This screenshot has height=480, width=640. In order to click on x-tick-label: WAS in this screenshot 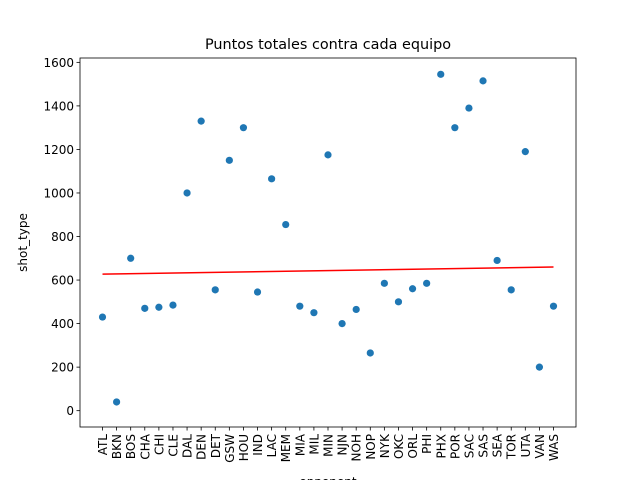, I will do `click(554, 447)`.